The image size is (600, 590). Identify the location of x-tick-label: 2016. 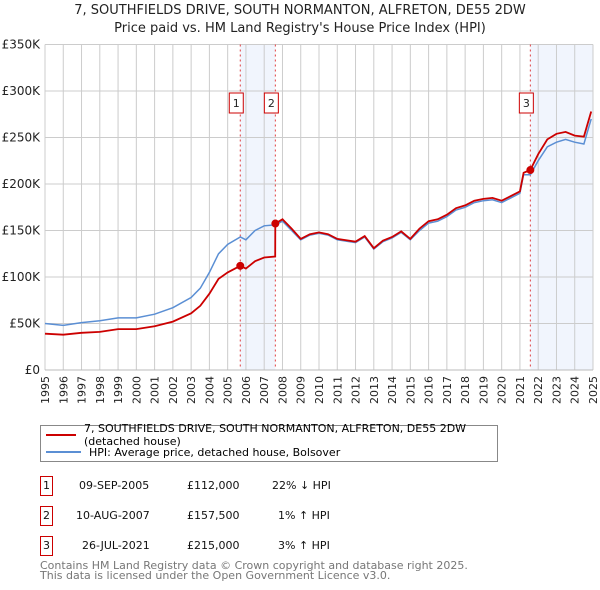
(429, 390).